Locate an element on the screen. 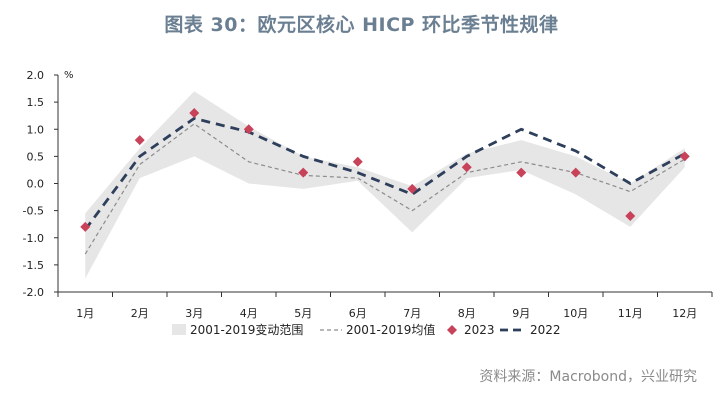  legend-swatch-band is located at coordinates (179, 329).